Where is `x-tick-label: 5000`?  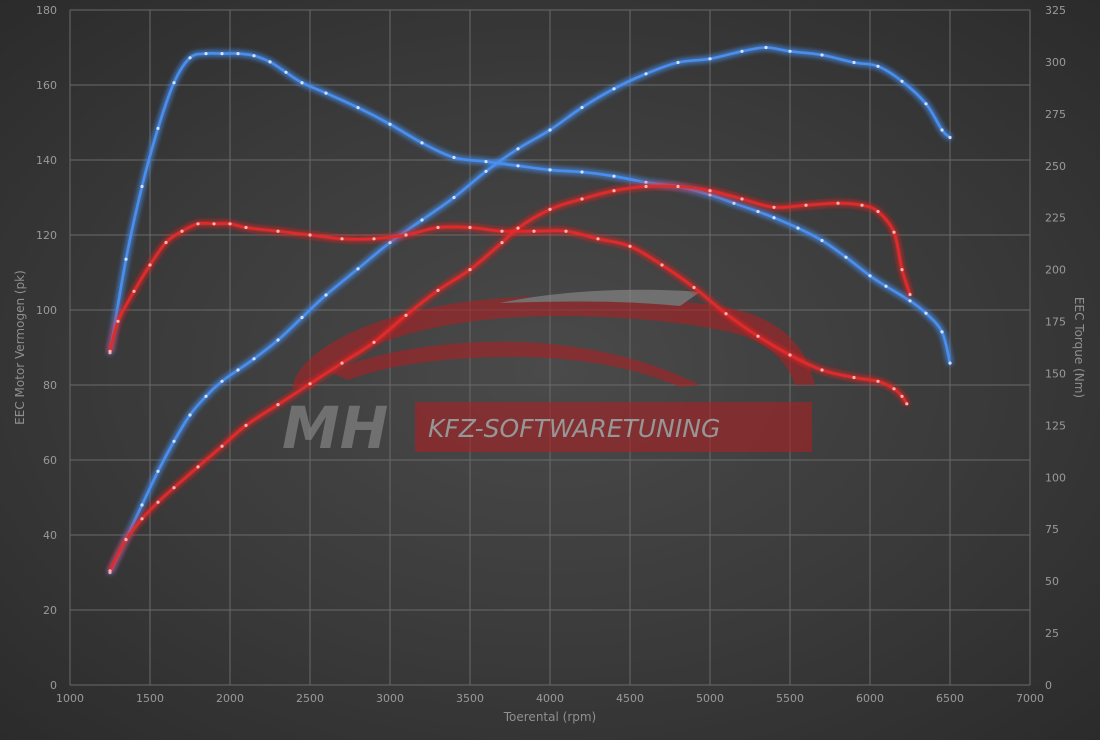
x-tick-label: 5000 is located at coordinates (710, 698).